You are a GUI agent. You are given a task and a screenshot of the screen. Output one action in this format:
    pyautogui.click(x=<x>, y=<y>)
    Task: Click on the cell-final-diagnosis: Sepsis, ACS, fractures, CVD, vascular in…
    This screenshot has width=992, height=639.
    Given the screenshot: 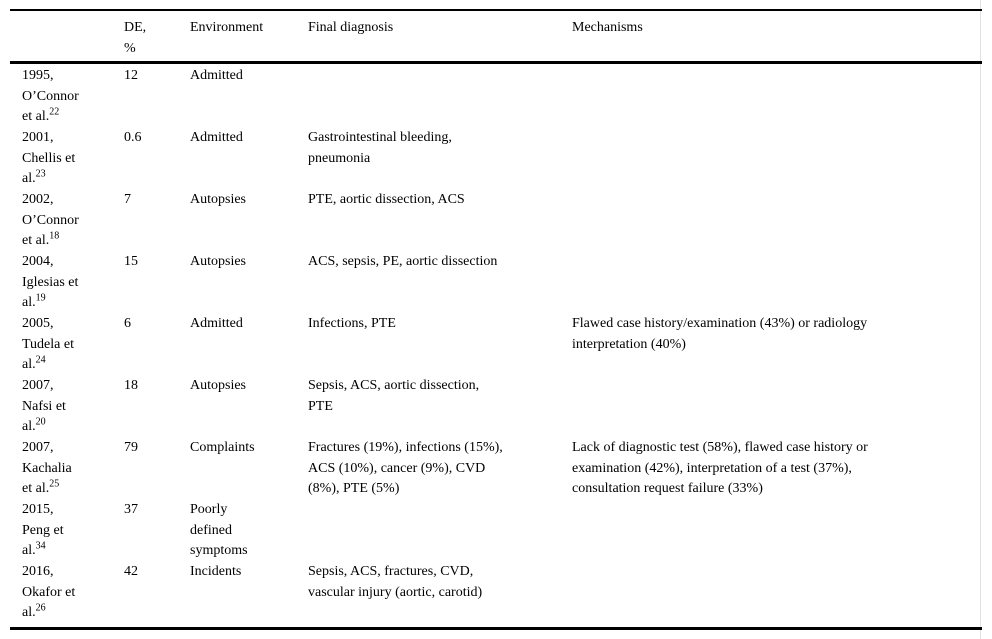 What is the action you would take?
    pyautogui.click(x=395, y=582)
    